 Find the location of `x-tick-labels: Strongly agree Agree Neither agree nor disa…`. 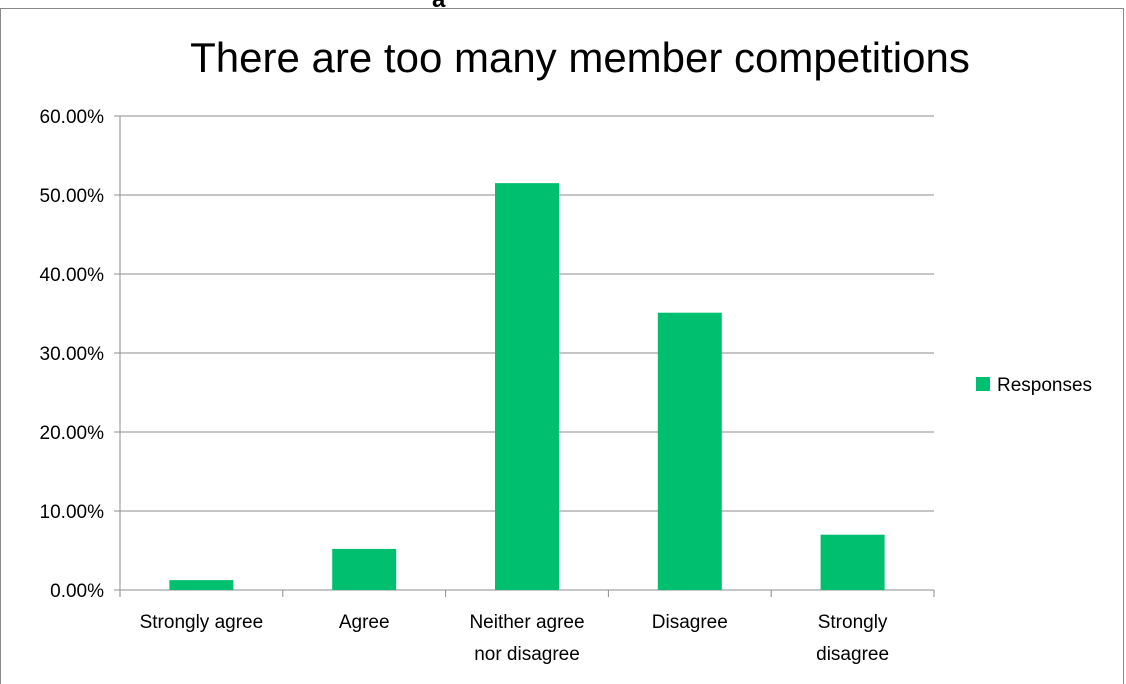

x-tick-labels: Strongly agree Agree Neither agree nor disa… is located at coordinates (514, 638).